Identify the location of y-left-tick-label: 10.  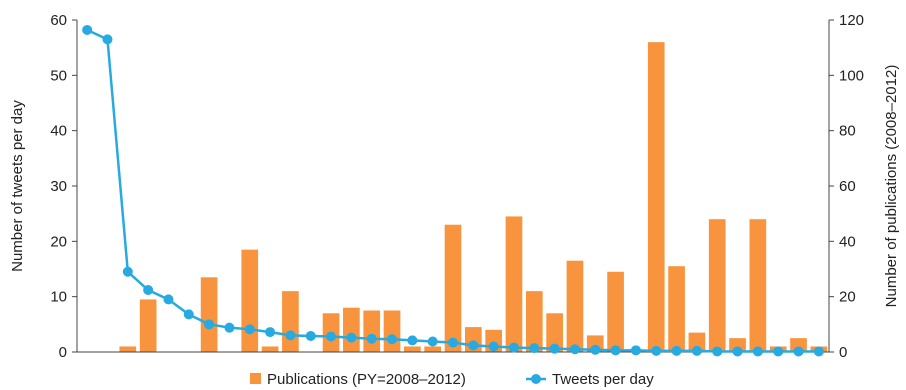
(58, 297).